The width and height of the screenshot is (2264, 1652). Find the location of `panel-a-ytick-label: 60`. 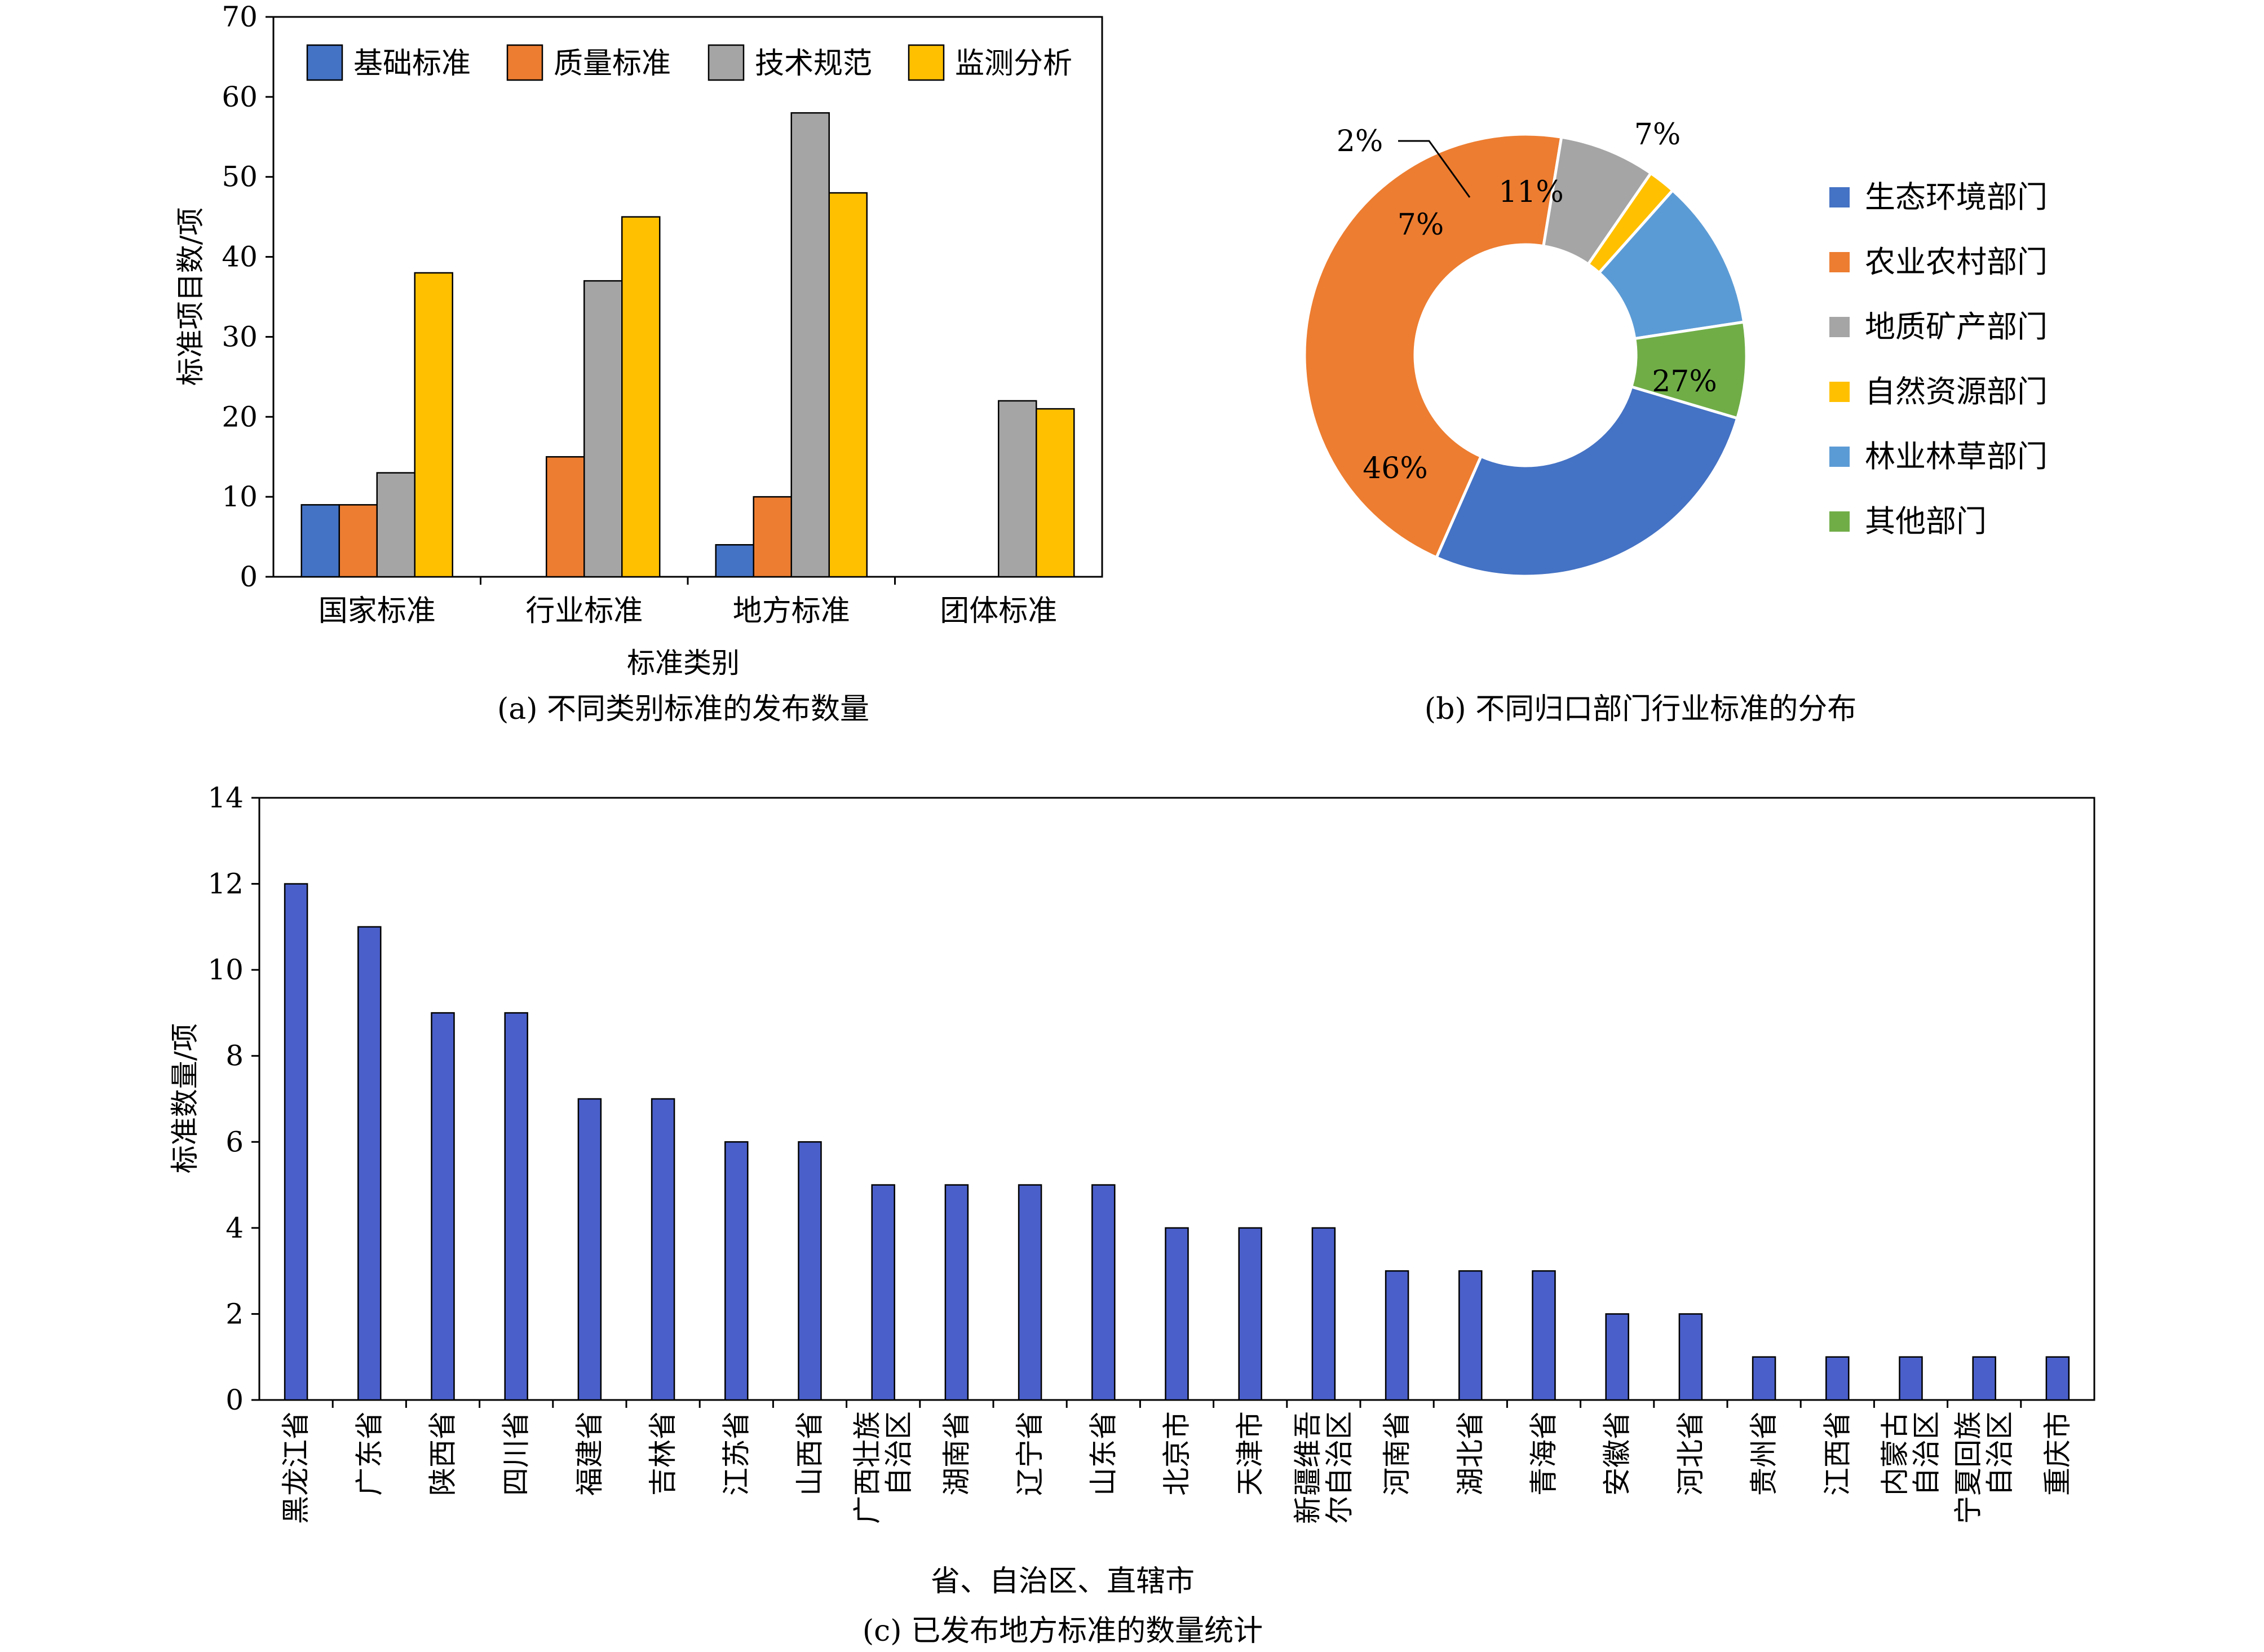

panel-a-ytick-label: 60 is located at coordinates (240, 97).